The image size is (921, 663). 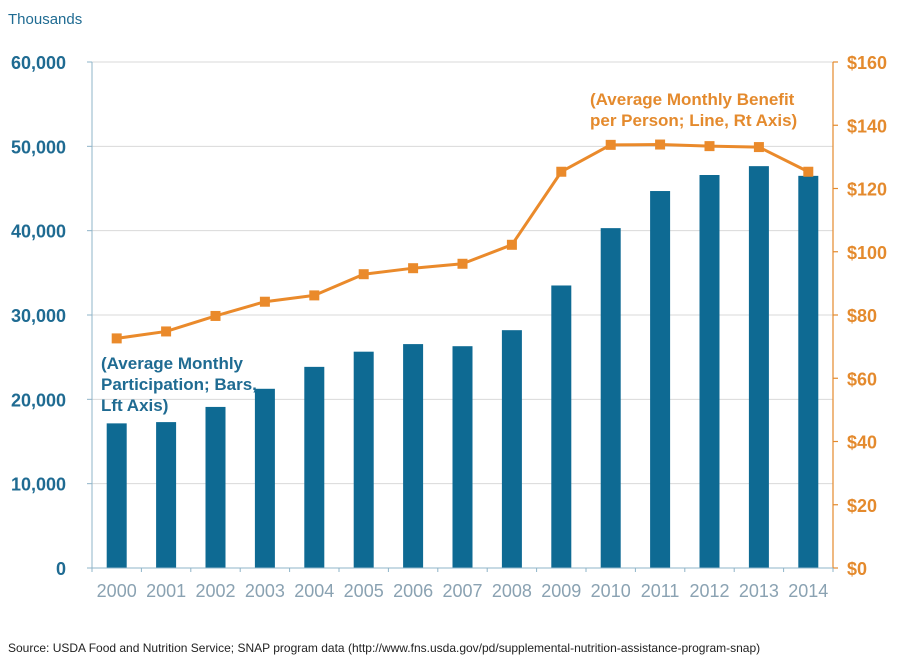 What do you see at coordinates (561, 426) in the screenshot?
I see `bar-2009` at bounding box center [561, 426].